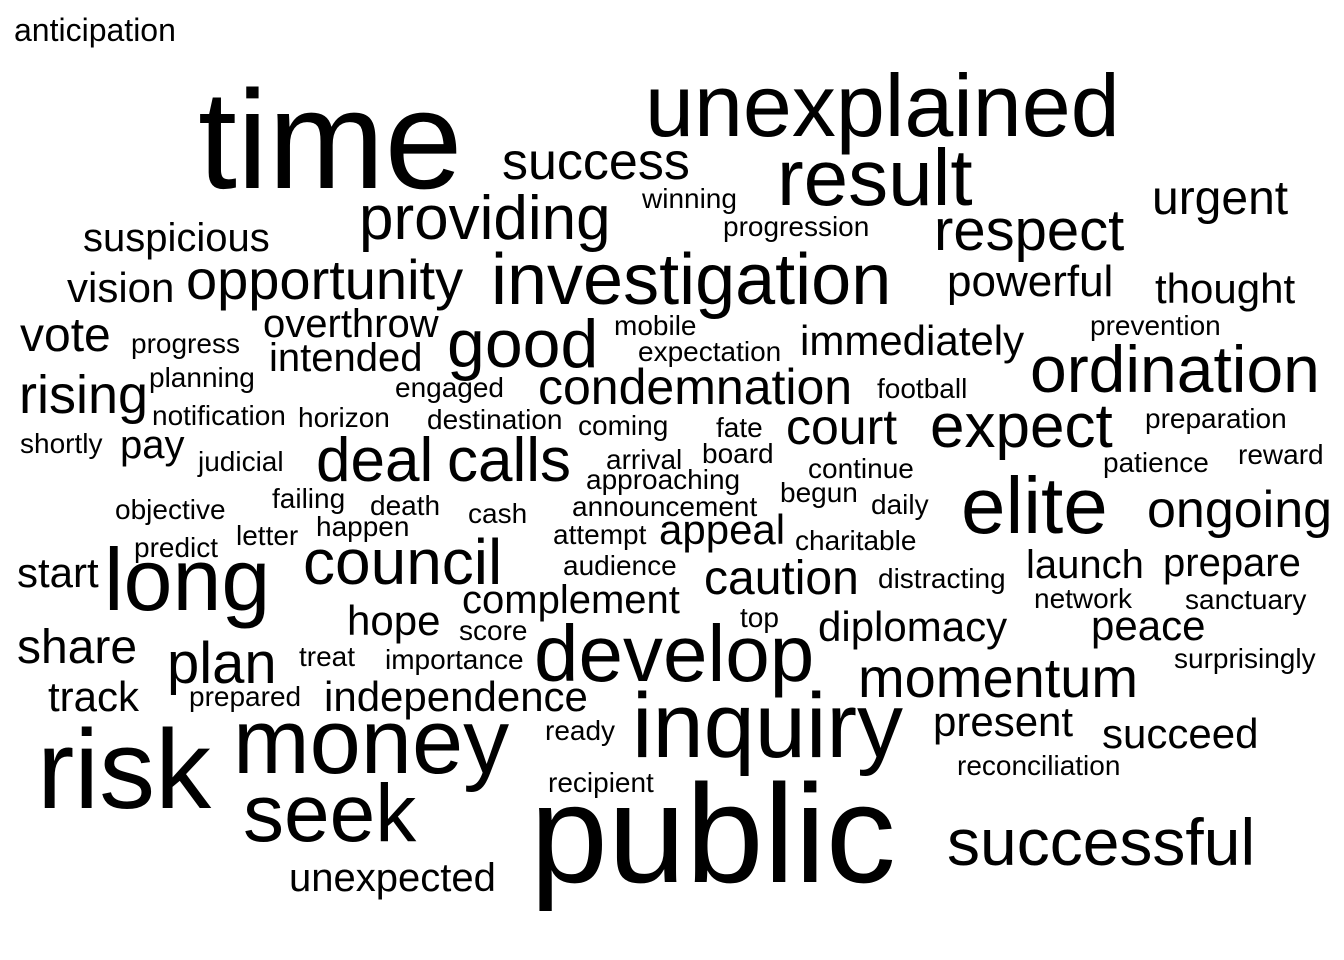 Image resolution: width=1344 pixels, height=960 pixels. I want to click on word: appeal, so click(722, 529).